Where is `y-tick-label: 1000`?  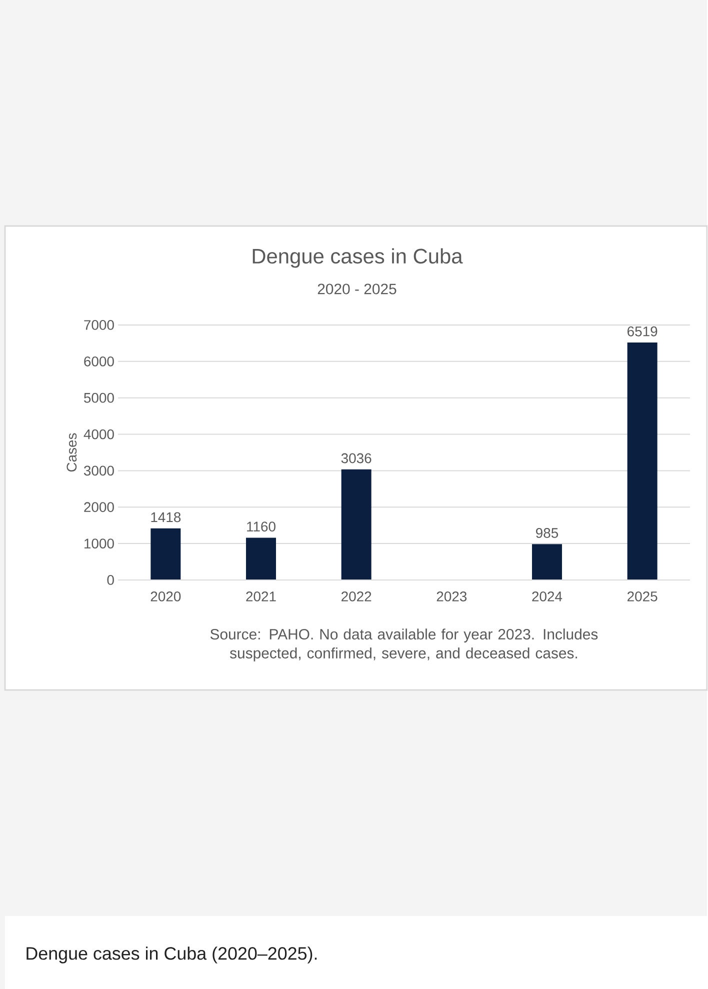 y-tick-label: 1000 is located at coordinates (99, 543).